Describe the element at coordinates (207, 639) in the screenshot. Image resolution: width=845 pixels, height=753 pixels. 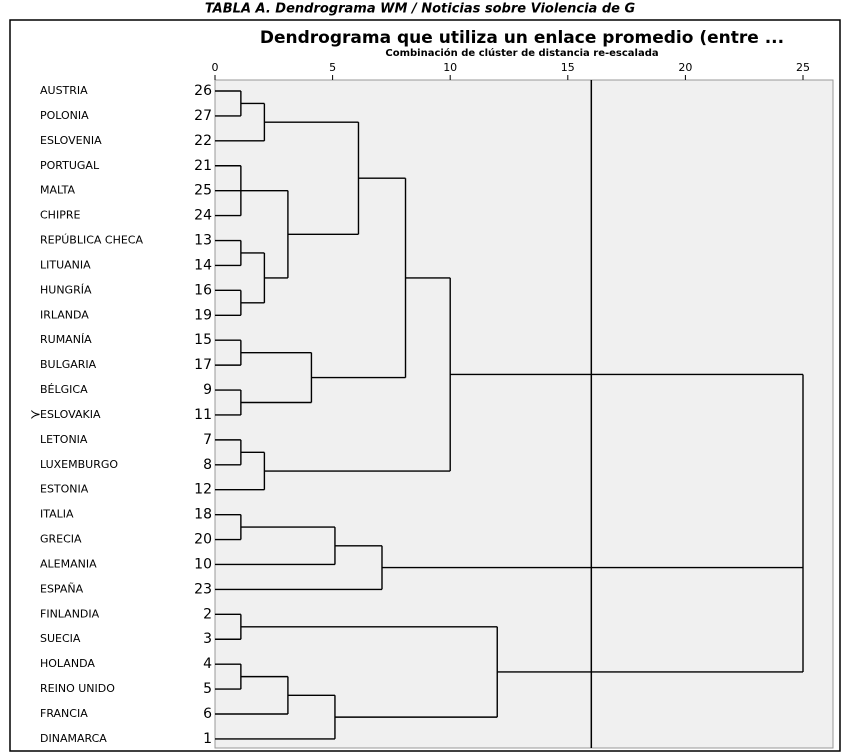
I see `leaf-id: 3` at that location.